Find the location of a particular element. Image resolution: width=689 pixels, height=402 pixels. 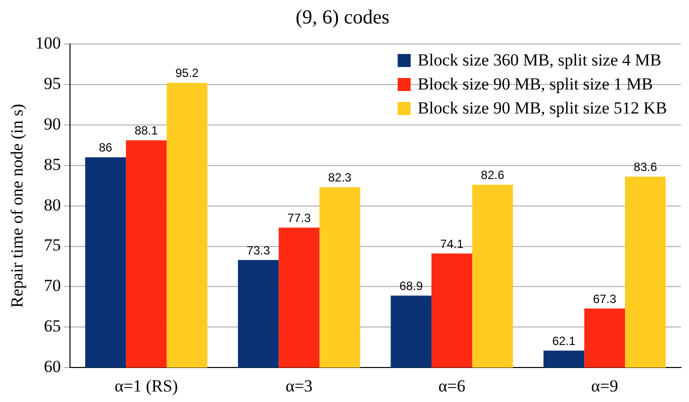

y-tick-label: 100 is located at coordinates (48, 42).